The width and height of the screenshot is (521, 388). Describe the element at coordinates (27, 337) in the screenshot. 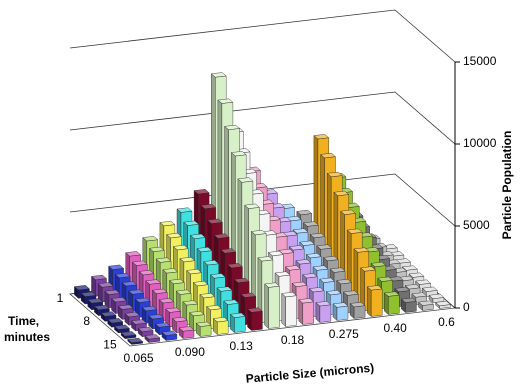

I see `z-axis-label: minutes` at that location.